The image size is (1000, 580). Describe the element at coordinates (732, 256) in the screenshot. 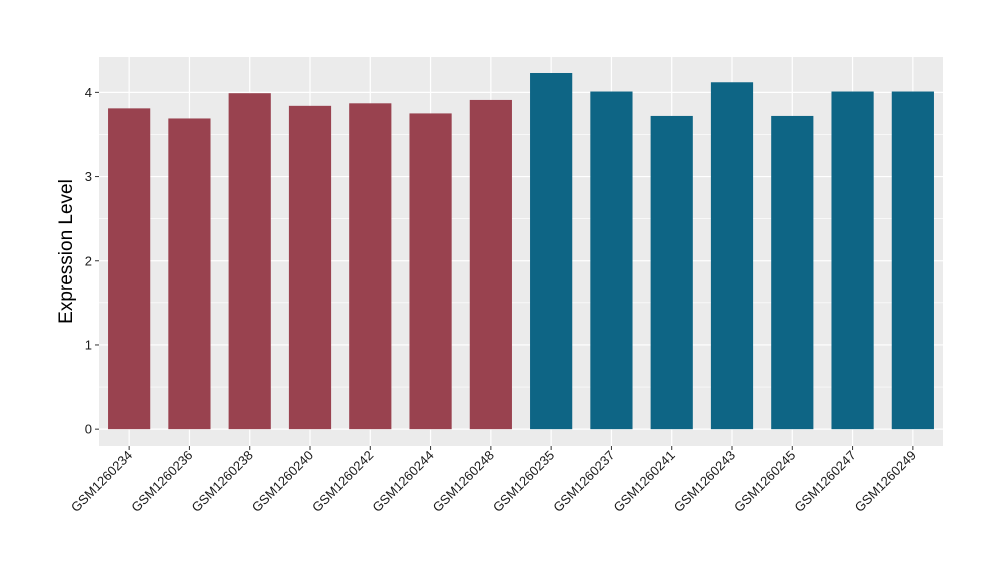

I see `bar-gsm1260243` at that location.